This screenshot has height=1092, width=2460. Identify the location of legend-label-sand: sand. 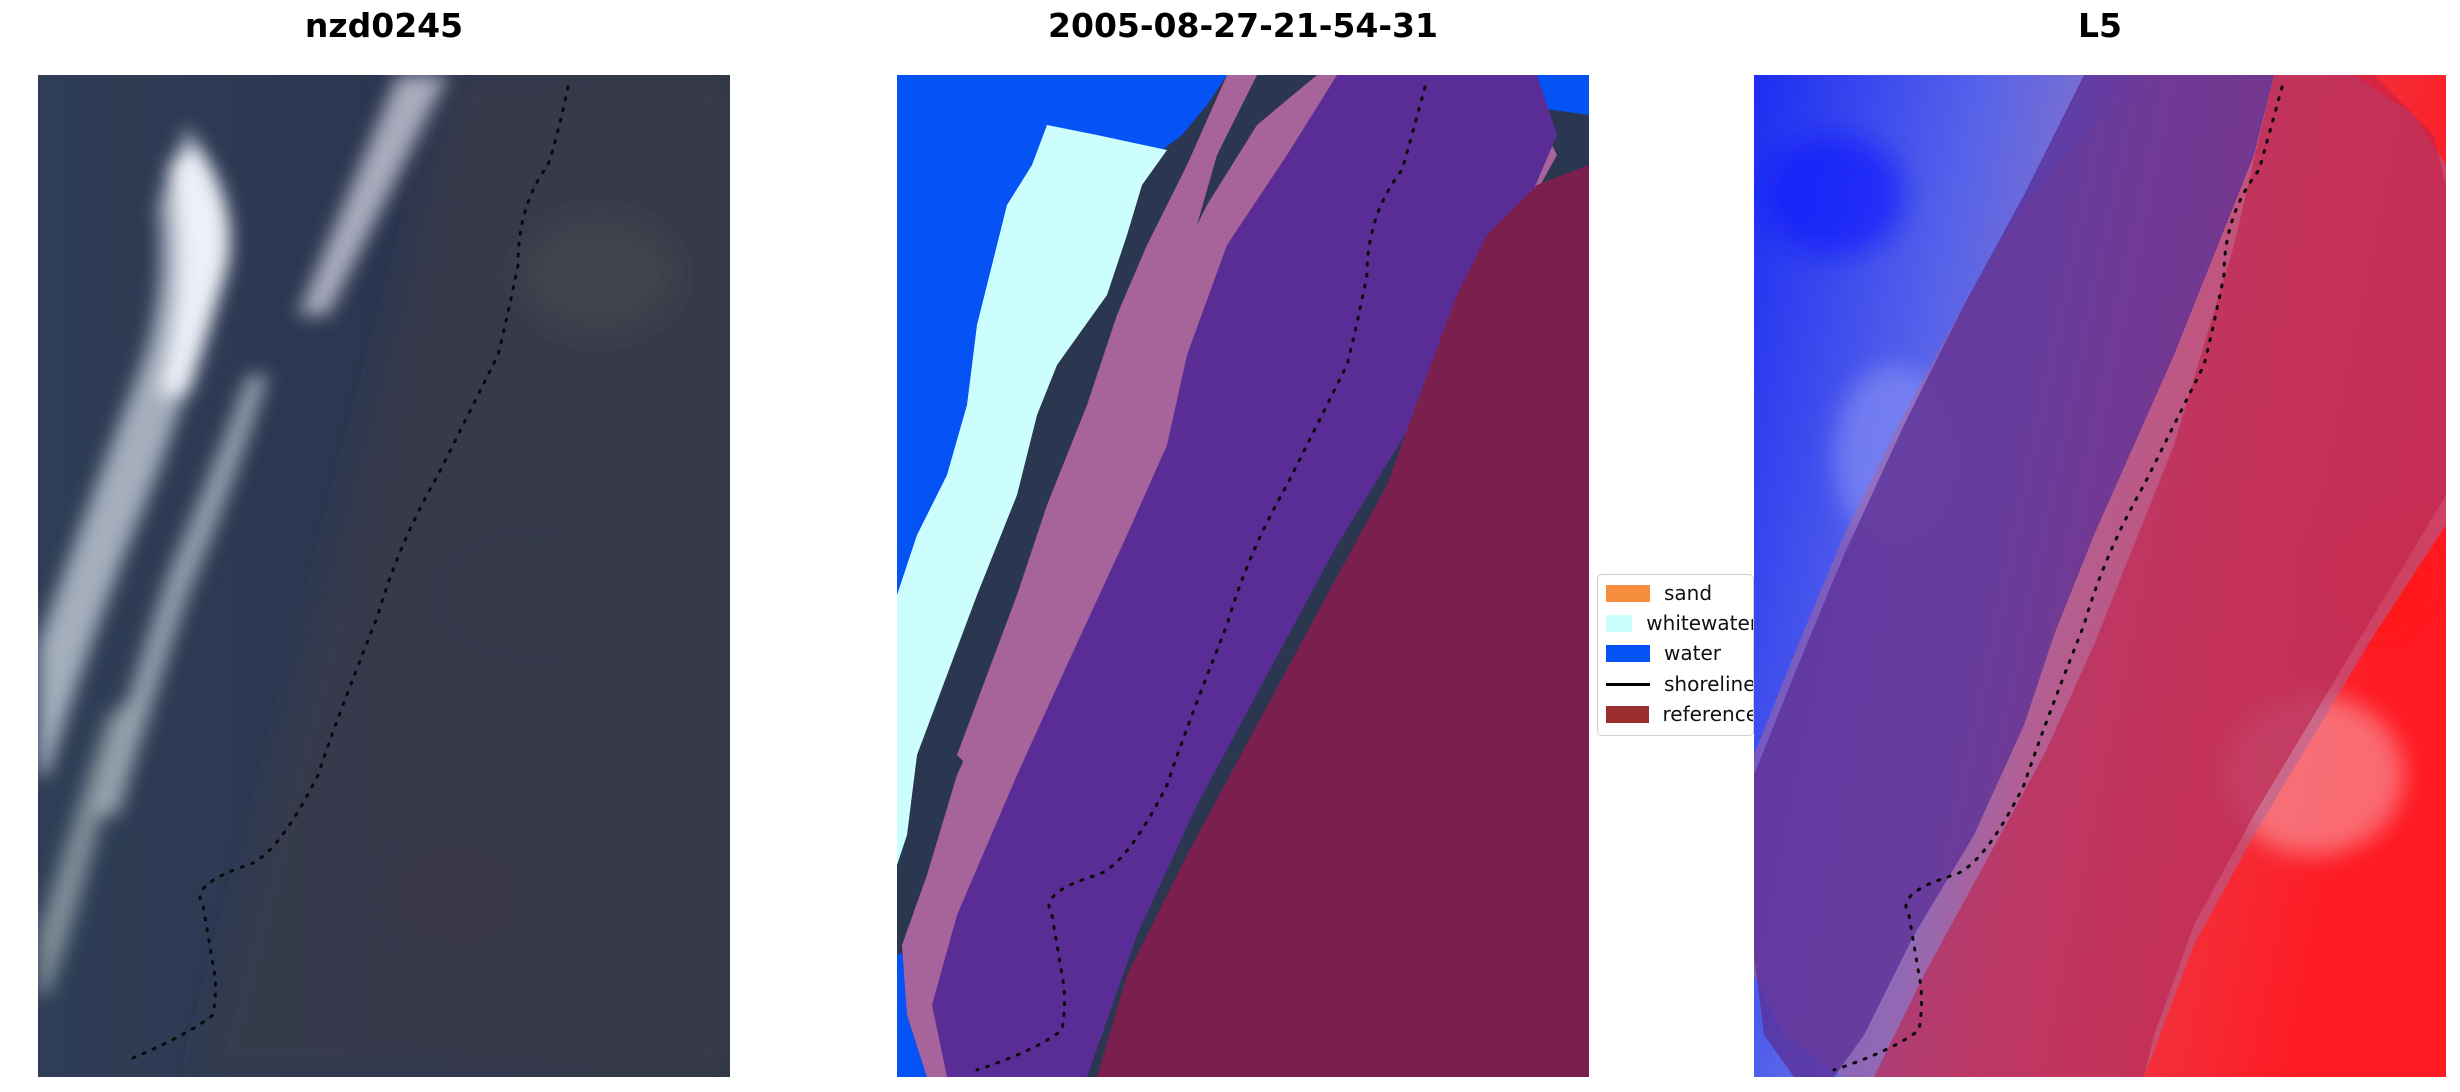
(1688, 593).